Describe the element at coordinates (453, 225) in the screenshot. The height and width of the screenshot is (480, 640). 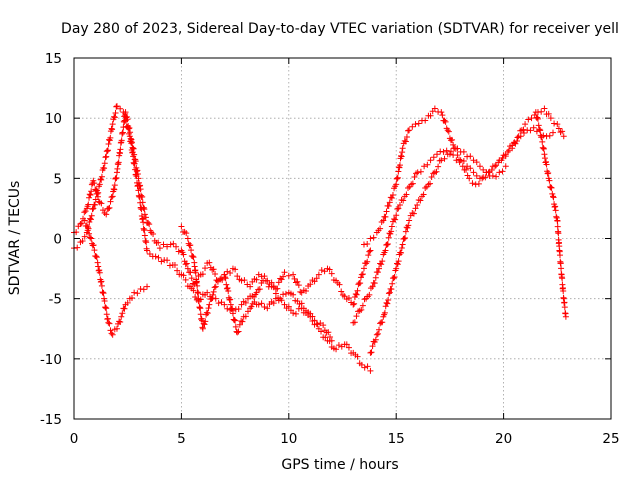
I see `series-track-f` at that location.